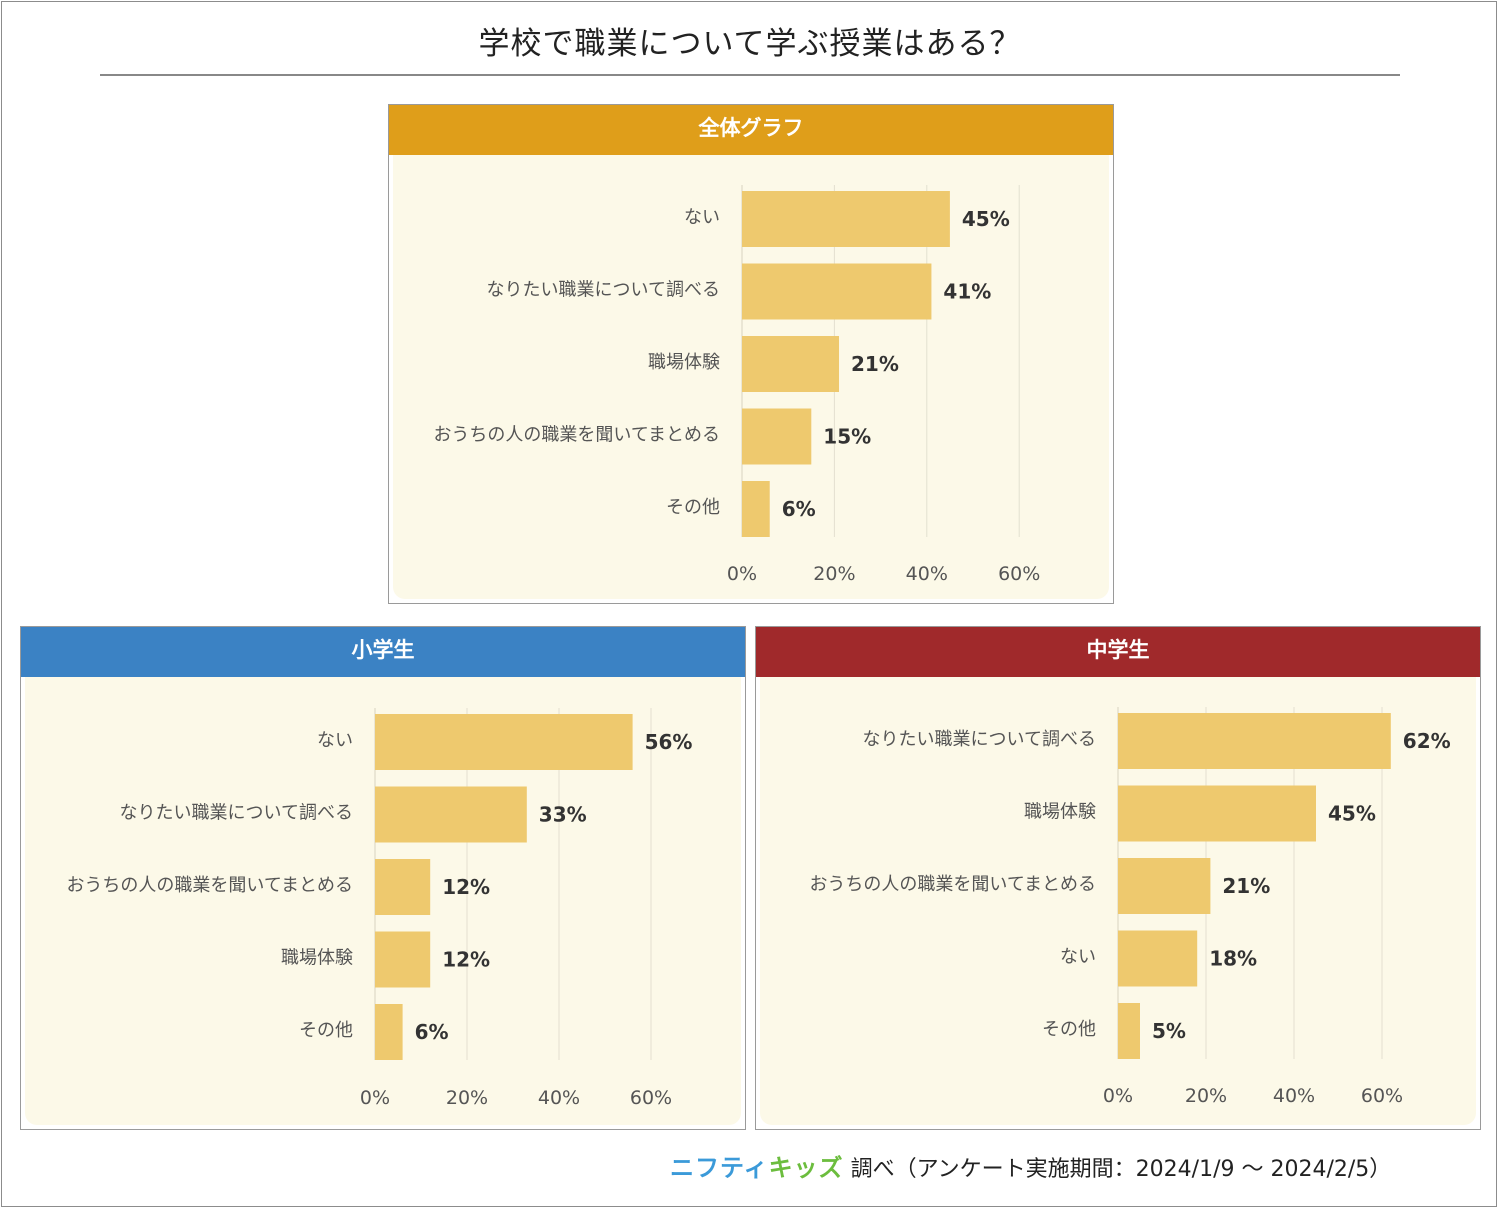 Image resolution: width=1500 pixels, height=1210 pixels. Describe the element at coordinates (967, 292) in the screenshot. I see `overall-value-label: 41%` at that location.